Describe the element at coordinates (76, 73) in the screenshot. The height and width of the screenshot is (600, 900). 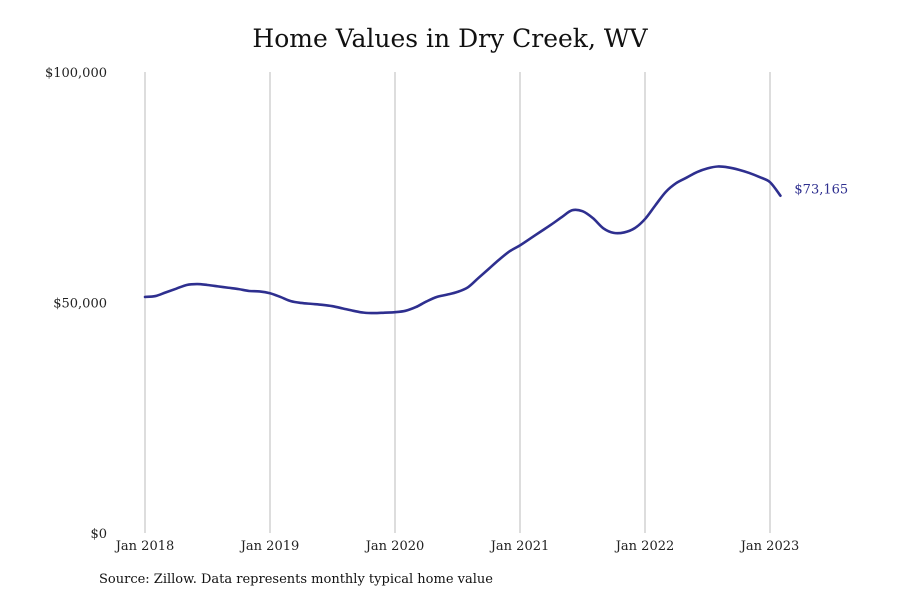
I see `y-tick-label: $100,000` at that location.